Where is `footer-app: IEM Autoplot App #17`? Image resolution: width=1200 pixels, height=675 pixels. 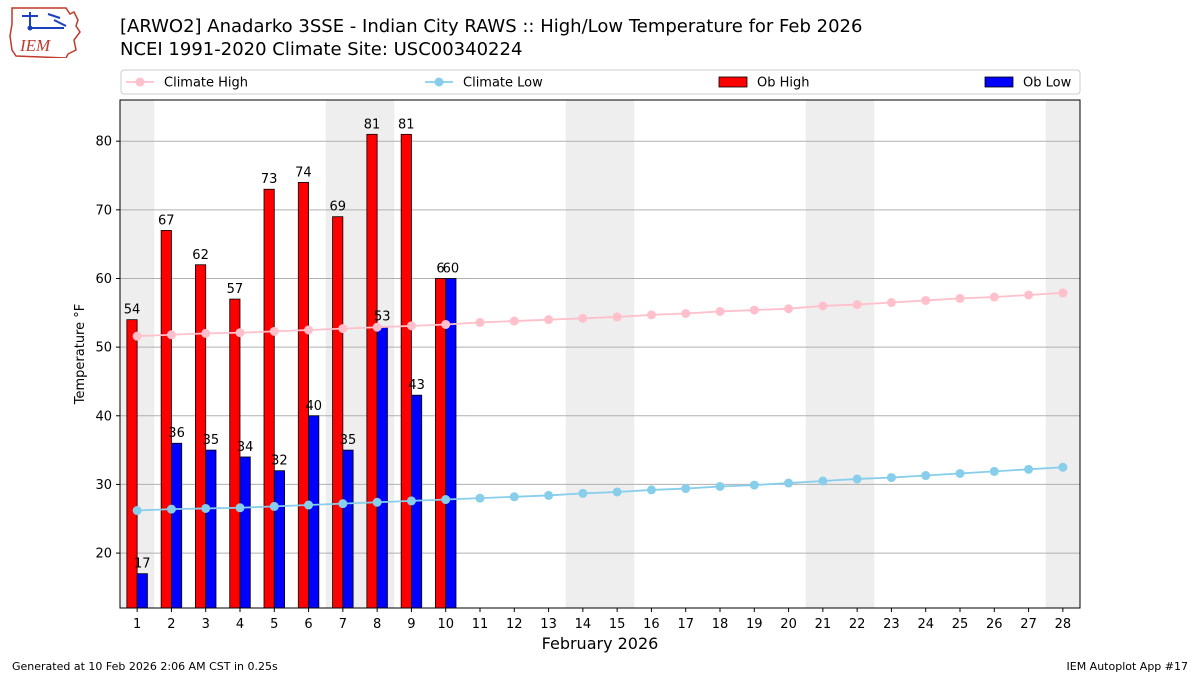 footer-app: IEM Autoplot App #17 is located at coordinates (1127, 666).